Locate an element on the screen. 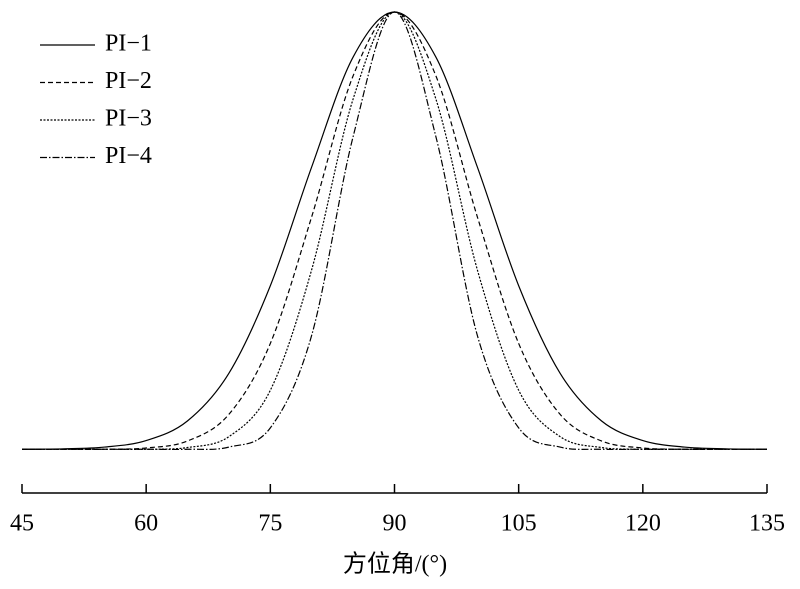  legend-label: PI−3 is located at coordinates (128, 119).